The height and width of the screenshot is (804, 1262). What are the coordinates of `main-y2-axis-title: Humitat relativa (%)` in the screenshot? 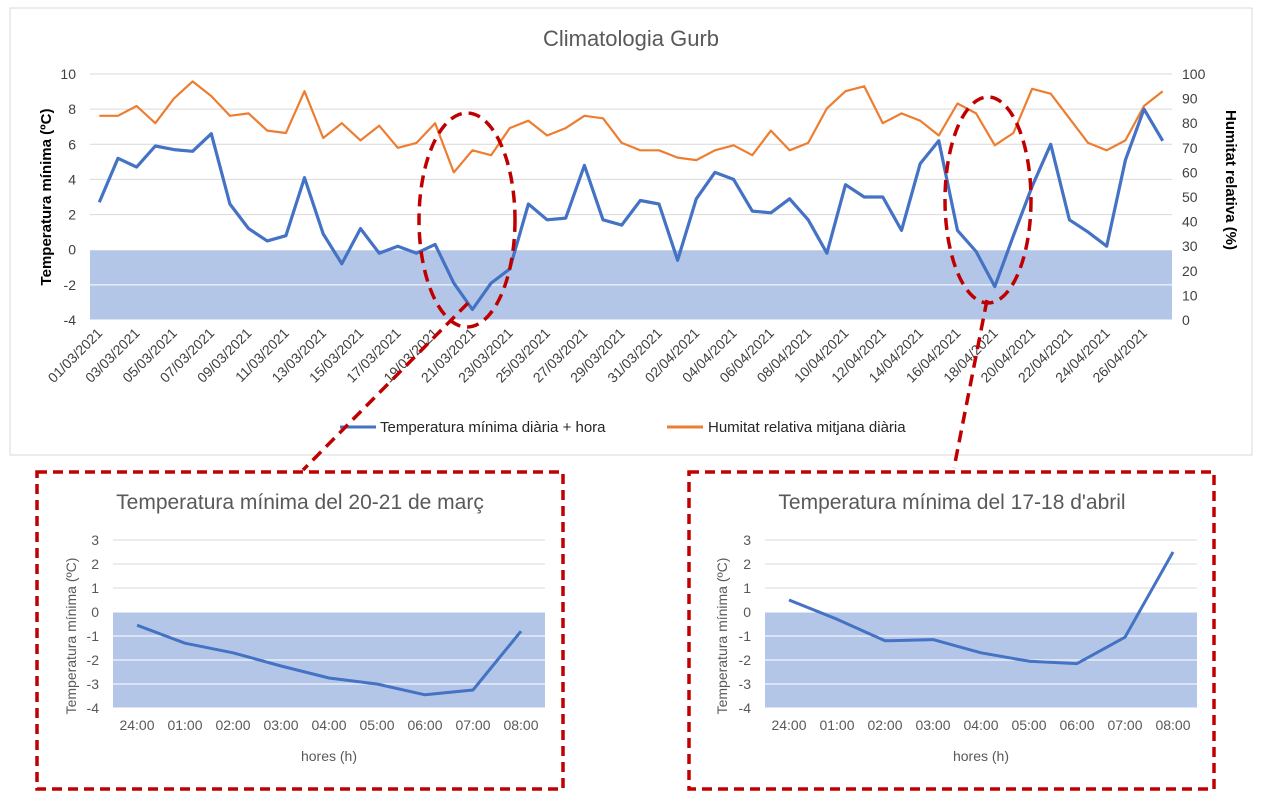 It's located at (1230, 180).